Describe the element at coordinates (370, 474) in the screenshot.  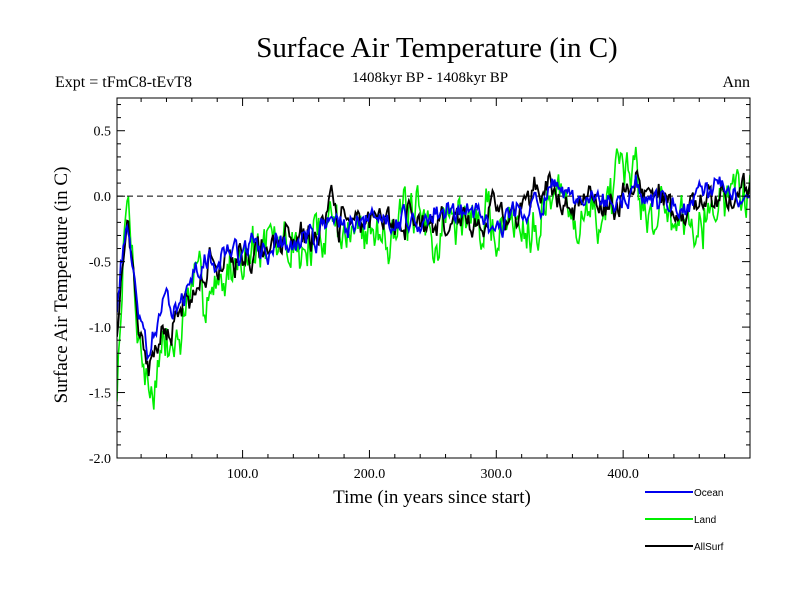
I see `x-tick-label: 200.0` at that location.